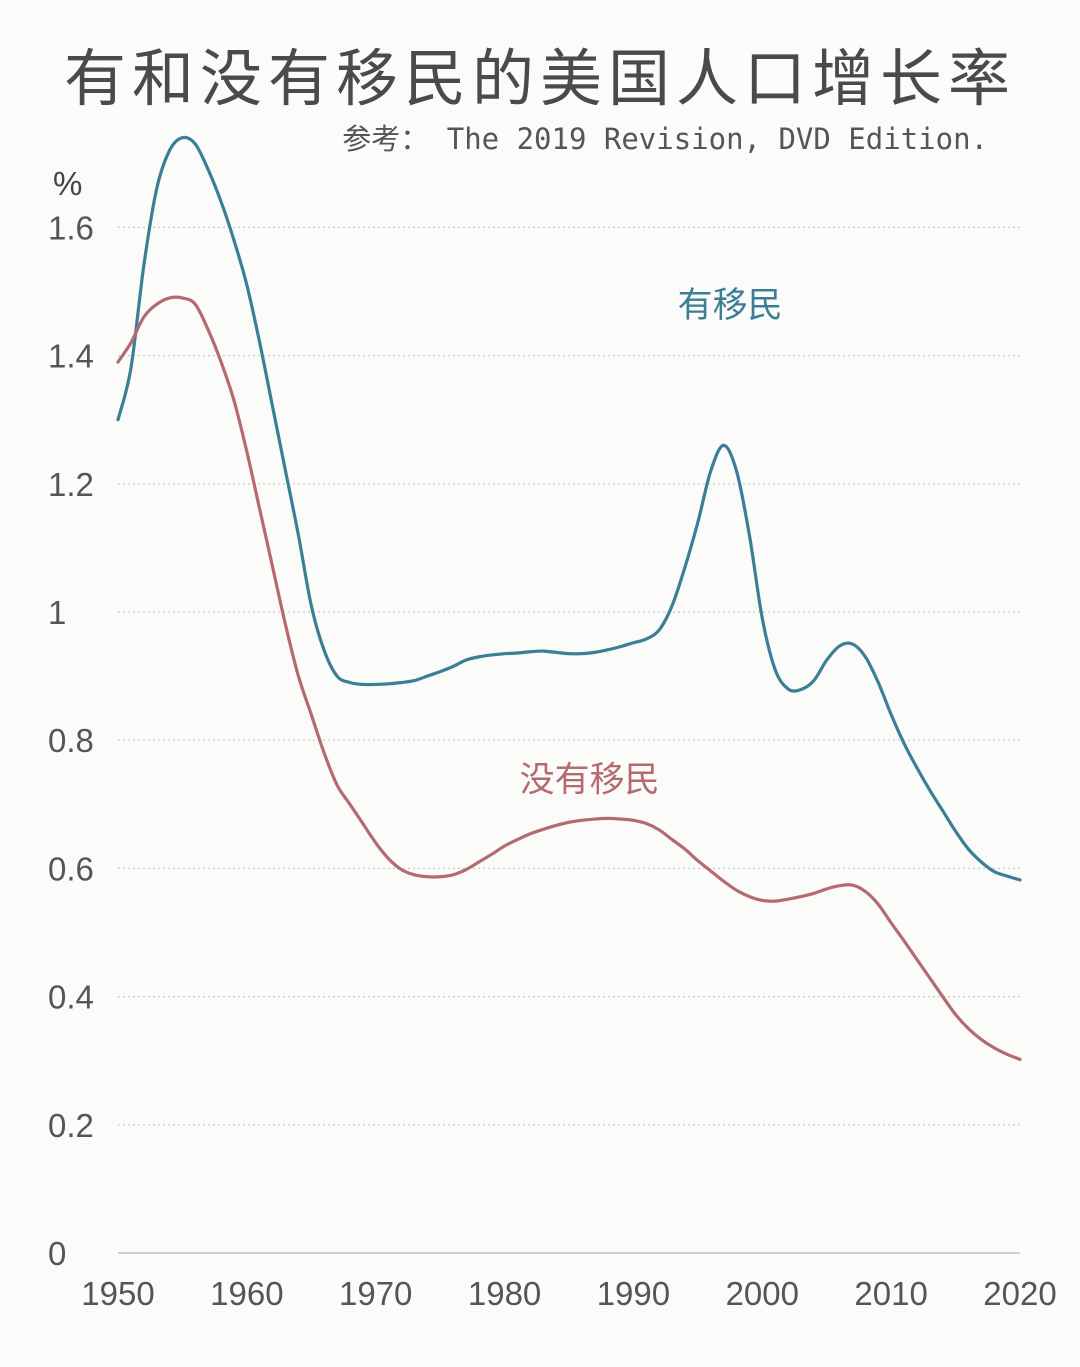 This screenshot has width=1080, height=1367. Describe the element at coordinates (375, 1293) in the screenshot. I see `x-tick-label: 1970` at that location.